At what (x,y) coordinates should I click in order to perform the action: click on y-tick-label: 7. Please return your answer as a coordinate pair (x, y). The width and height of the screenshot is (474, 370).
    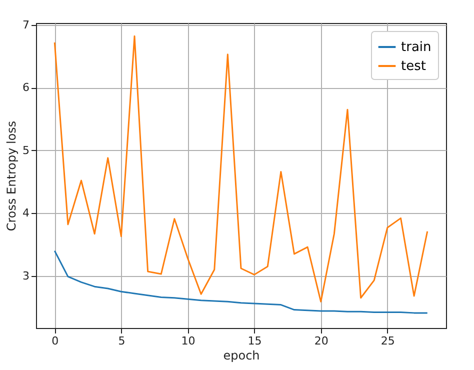
    Looking at the image, I should click on (26, 25).